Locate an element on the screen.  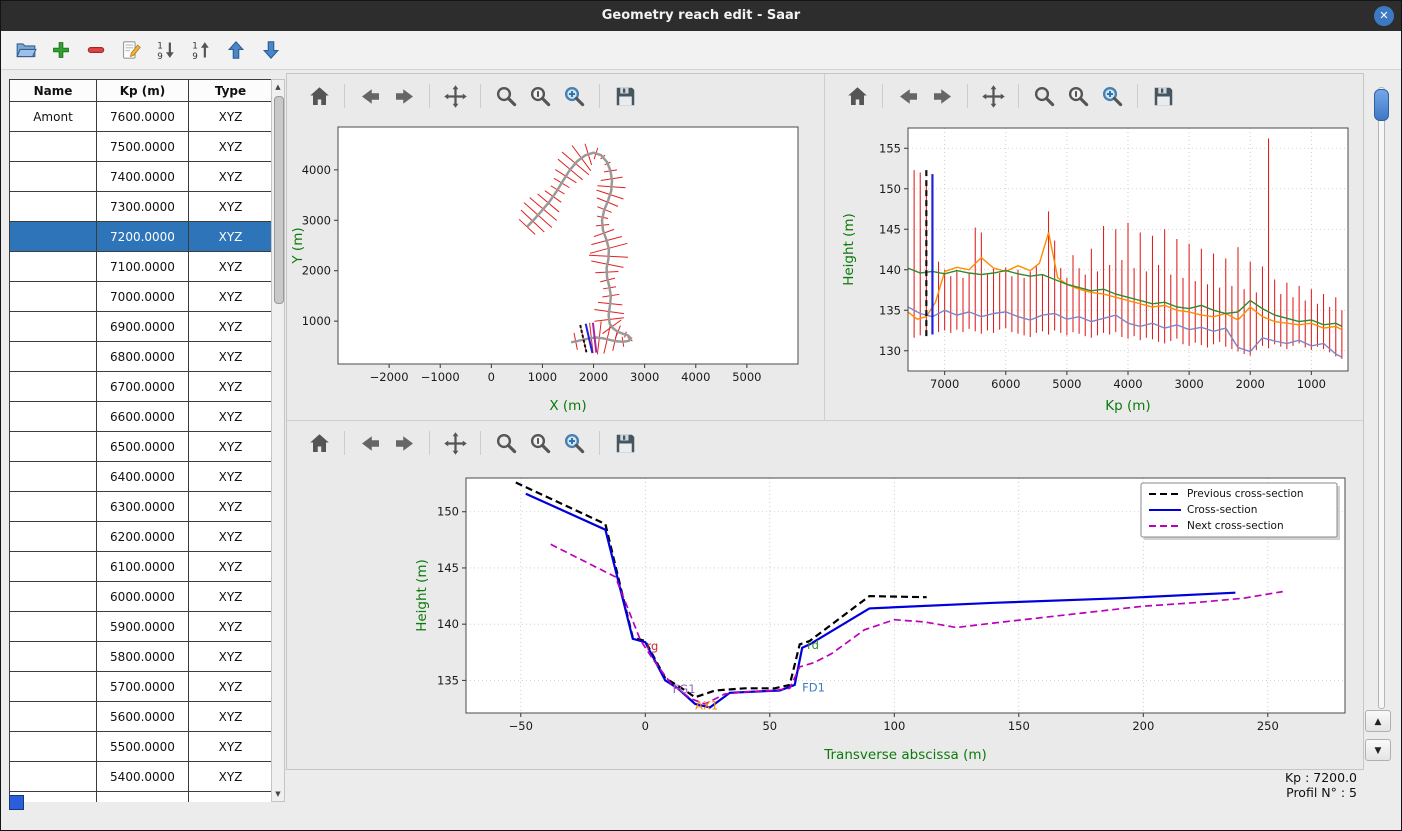
cell-kp: 6800.0000 is located at coordinates (142, 356).